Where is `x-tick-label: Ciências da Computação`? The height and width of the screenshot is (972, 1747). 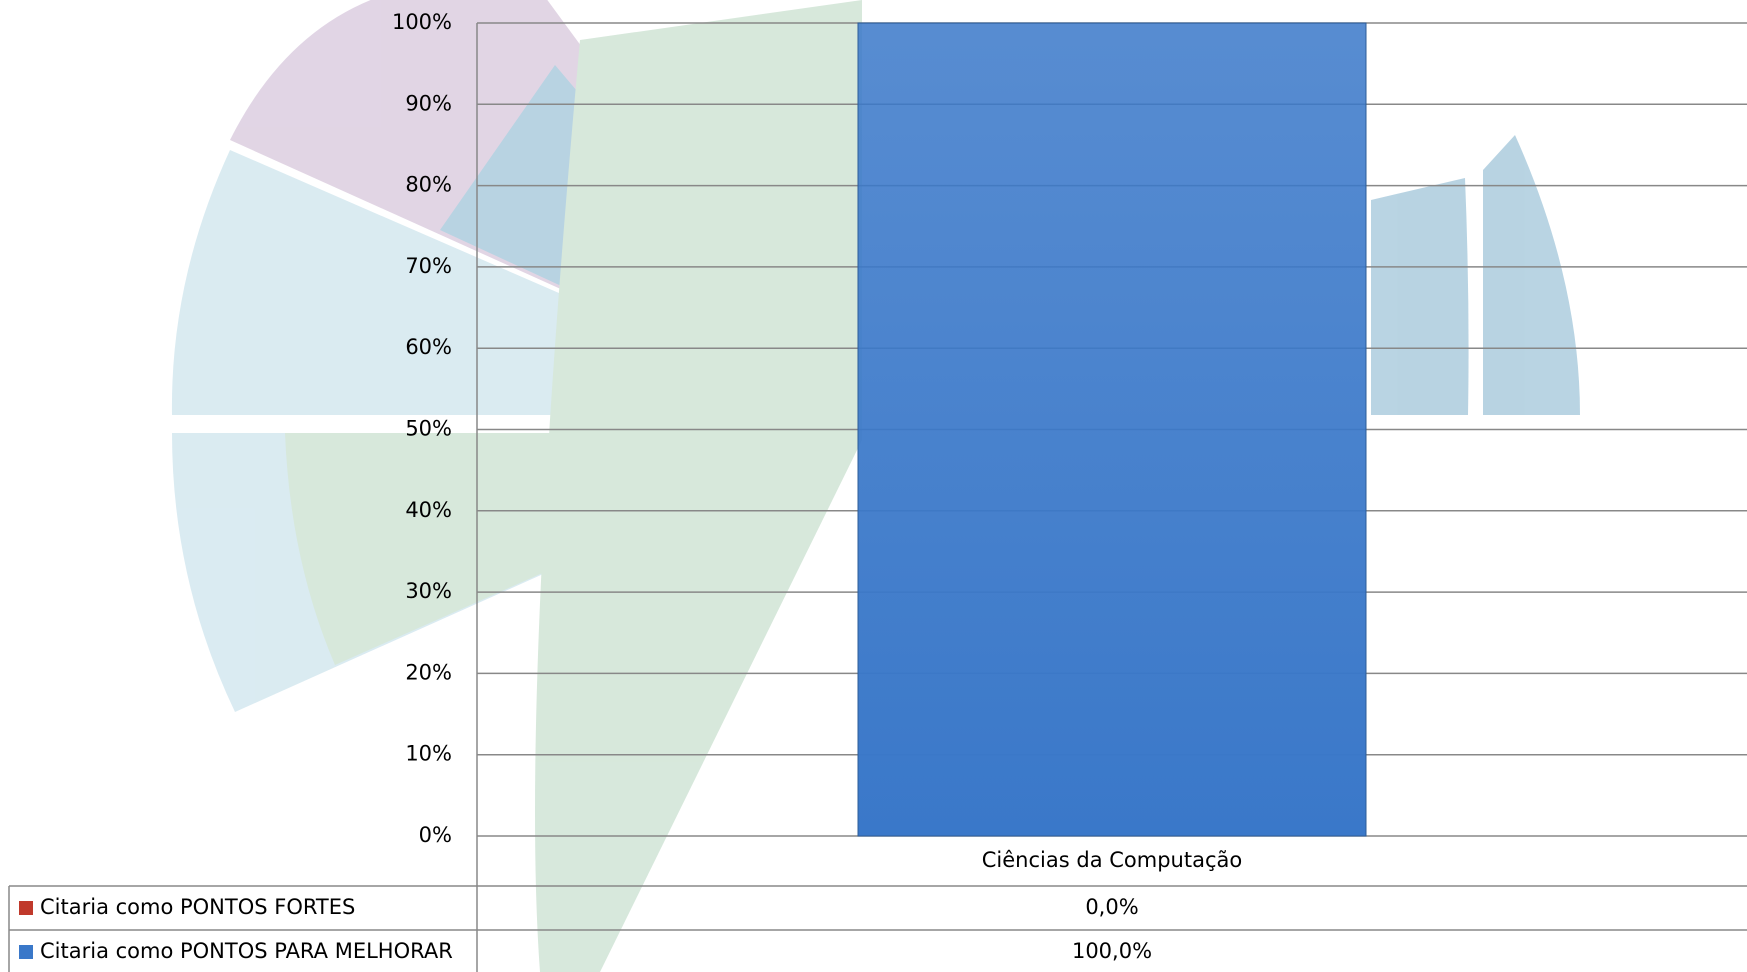
x-tick-label: Ciências da Computação is located at coordinates (1112, 860).